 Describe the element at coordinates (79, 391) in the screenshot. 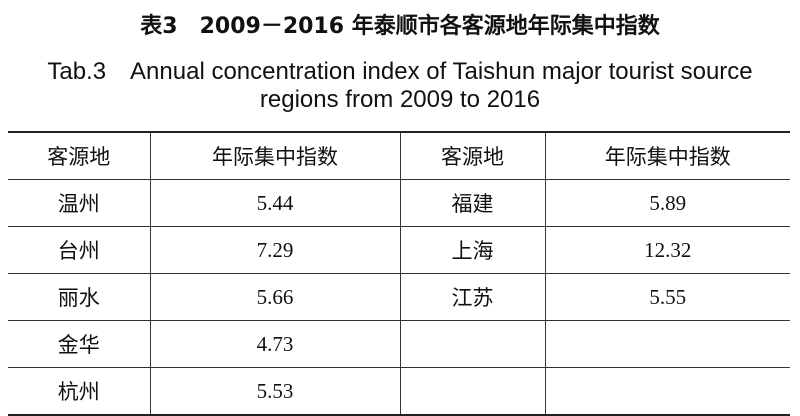

I see `cell: 杭州` at that location.